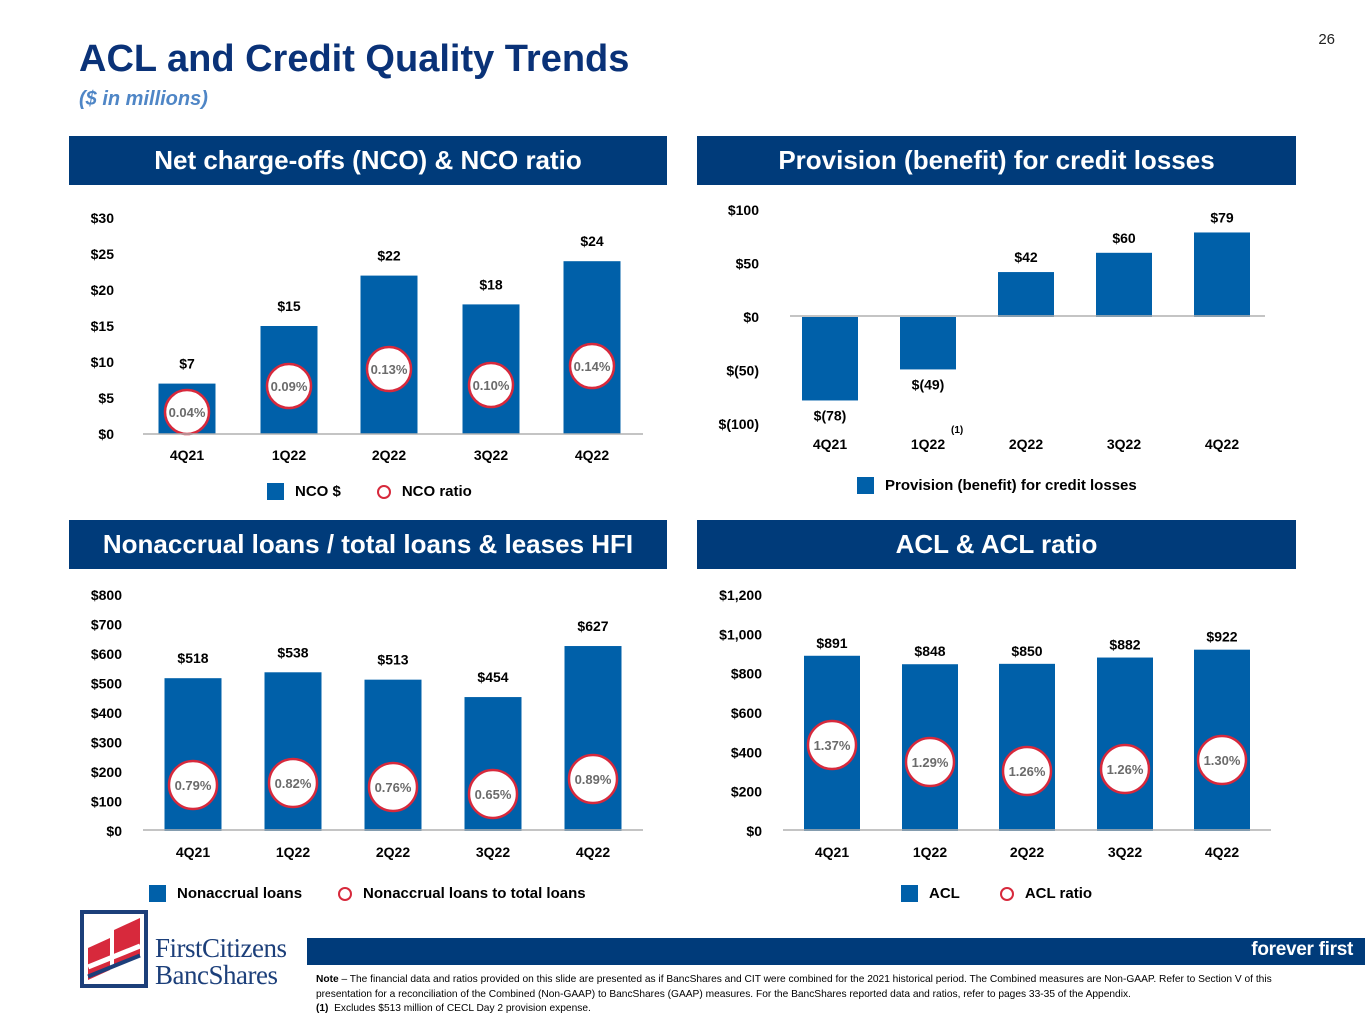 This screenshot has height=1024, width=1365. I want to click on nonaccrual-ytick: $400, so click(106, 713).